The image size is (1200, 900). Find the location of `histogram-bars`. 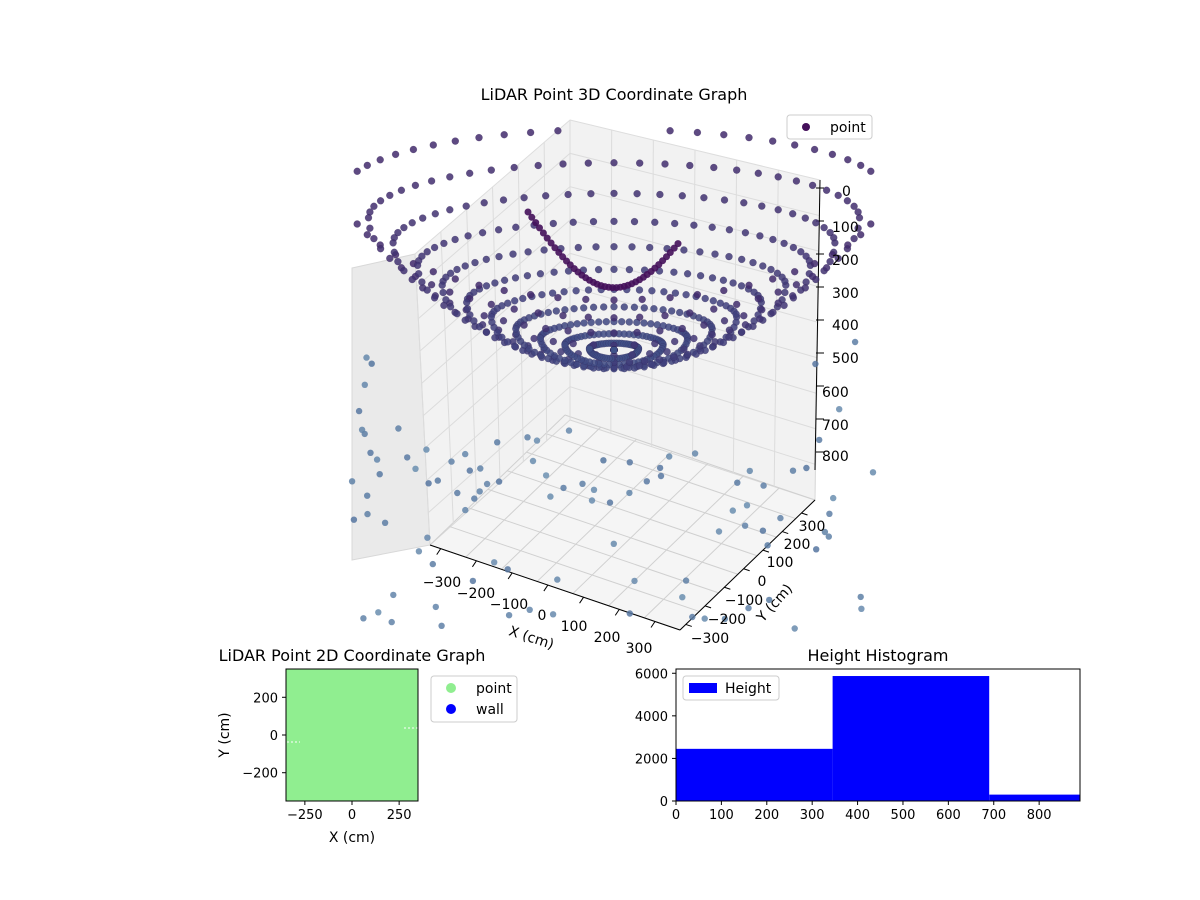

histogram-bars is located at coordinates (878, 738).